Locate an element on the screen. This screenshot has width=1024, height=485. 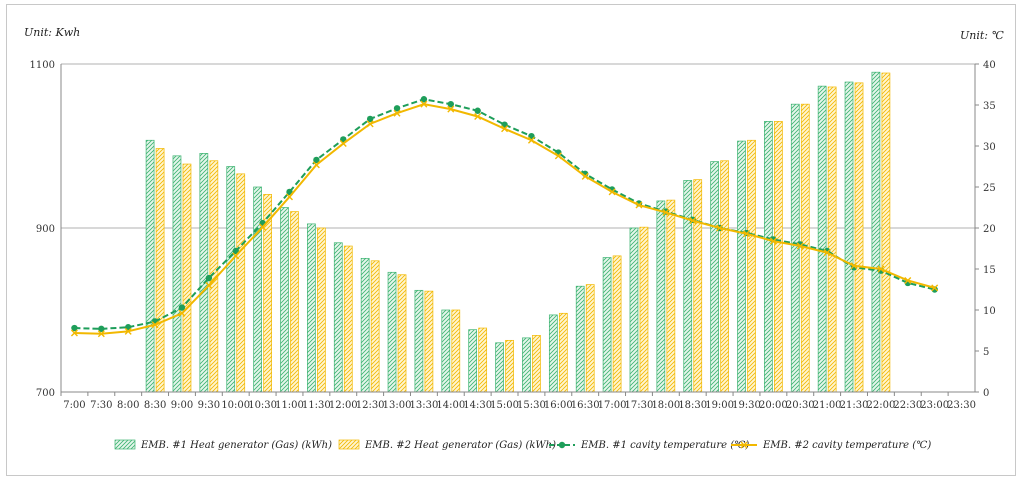
point-s1-7:30 is located at coordinates (101, 329).